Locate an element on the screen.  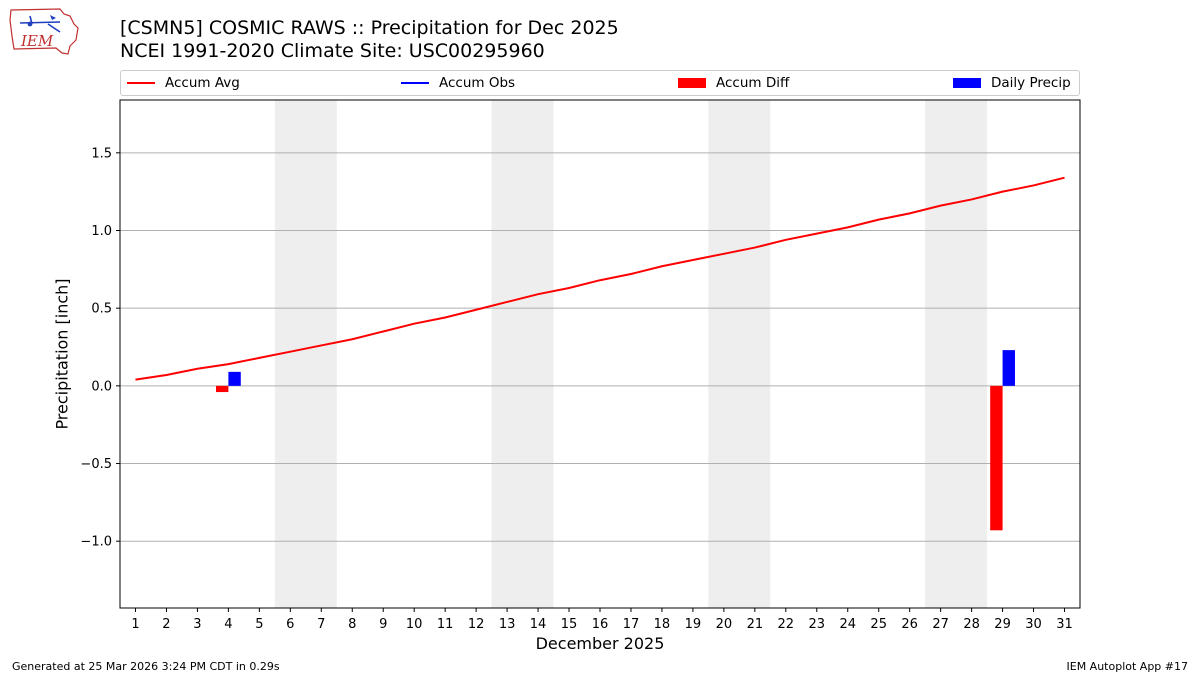
x-tick-label: 19 is located at coordinates (693, 624).